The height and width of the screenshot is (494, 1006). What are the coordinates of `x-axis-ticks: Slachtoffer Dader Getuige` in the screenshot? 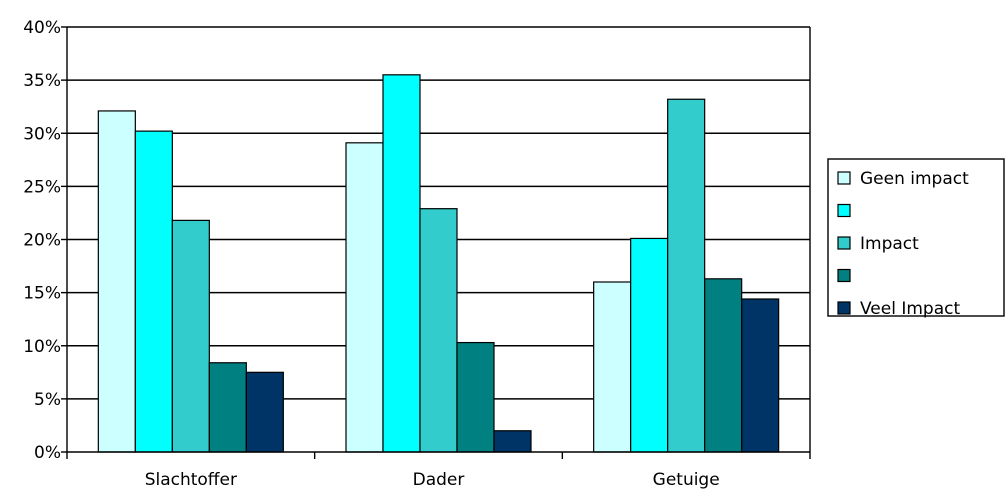 It's located at (438, 471).